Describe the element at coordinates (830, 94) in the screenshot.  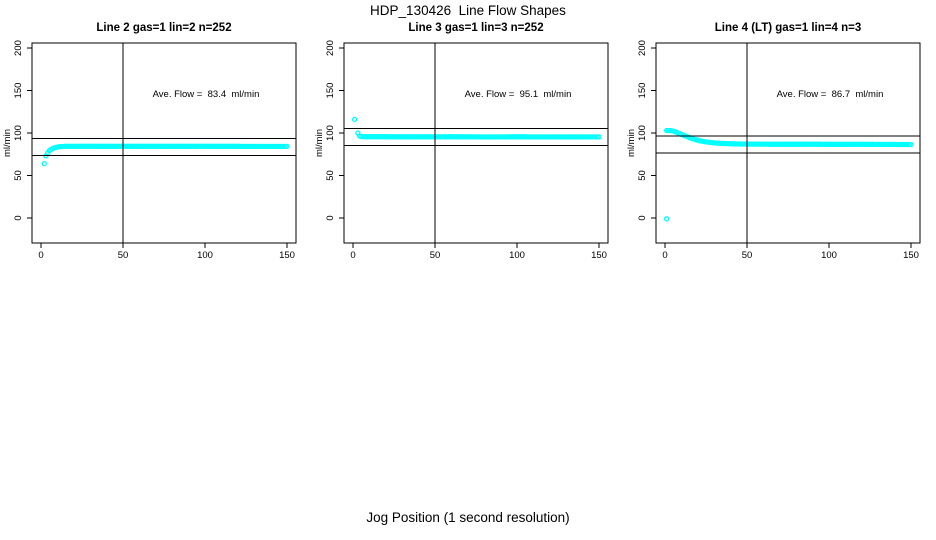
I see `ave-flow-annotation: Ave. Flow = 86.7 ml/min` at that location.